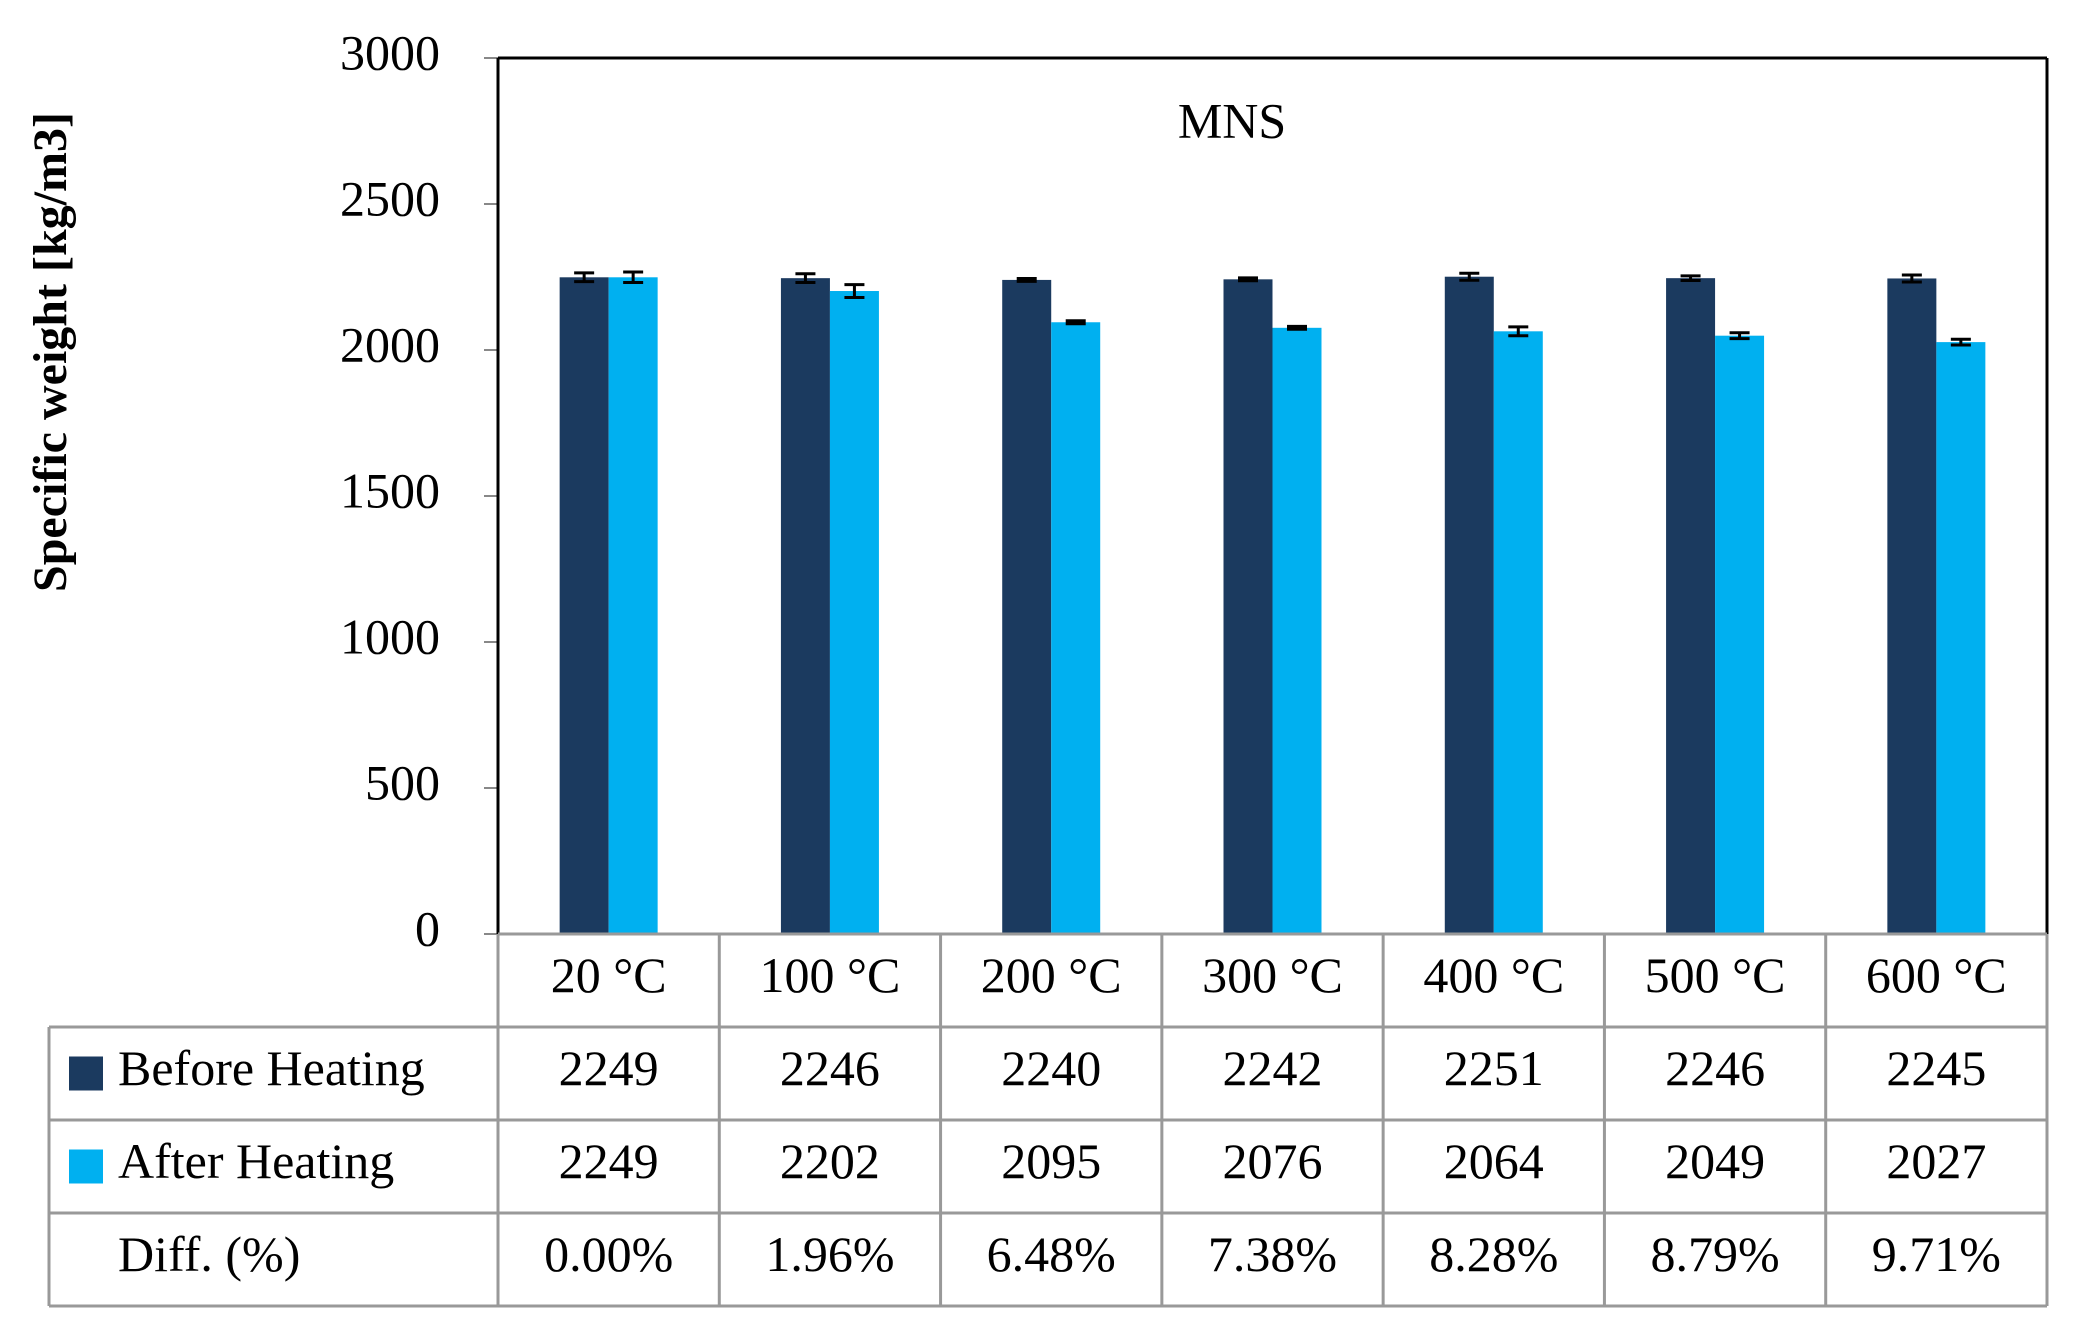 Image resolution: width=2084 pixels, height=1342 pixels. What do you see at coordinates (1272, 975) in the screenshot?
I see `x-tick-label: 300 °C` at bounding box center [1272, 975].